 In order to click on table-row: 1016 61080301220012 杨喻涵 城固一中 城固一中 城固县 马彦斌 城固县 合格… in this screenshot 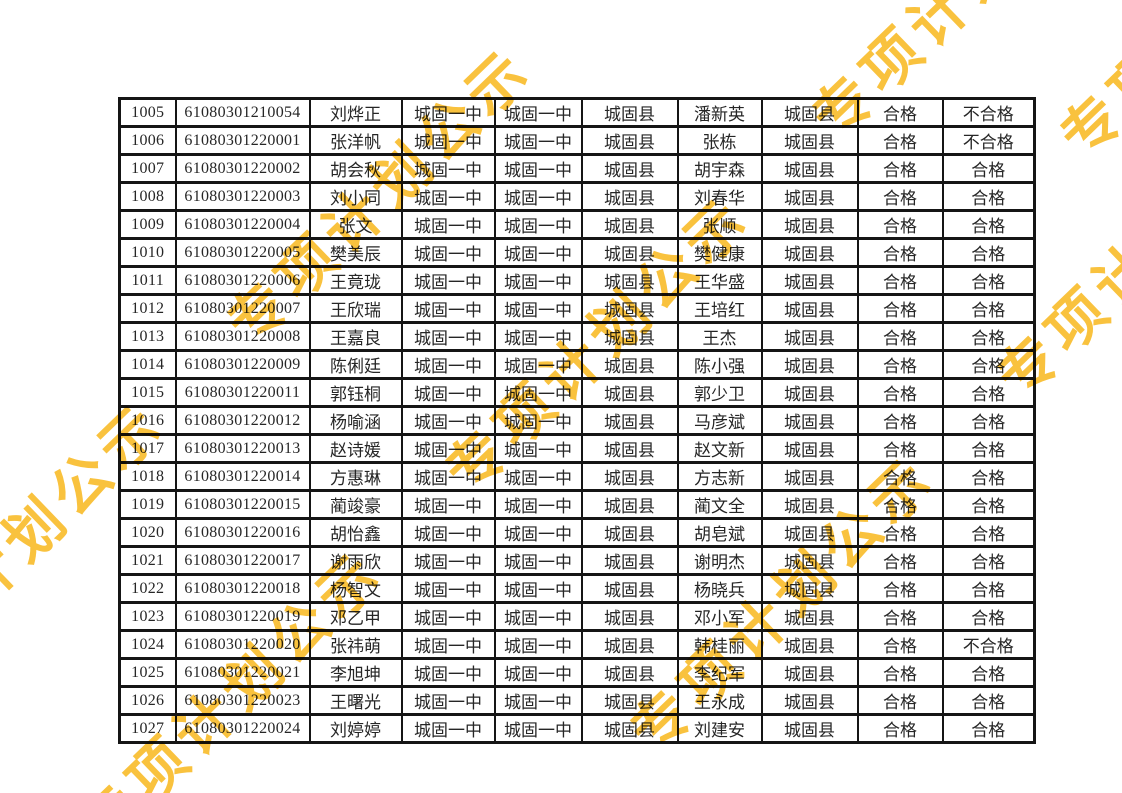, I will do `click(577, 420)`.